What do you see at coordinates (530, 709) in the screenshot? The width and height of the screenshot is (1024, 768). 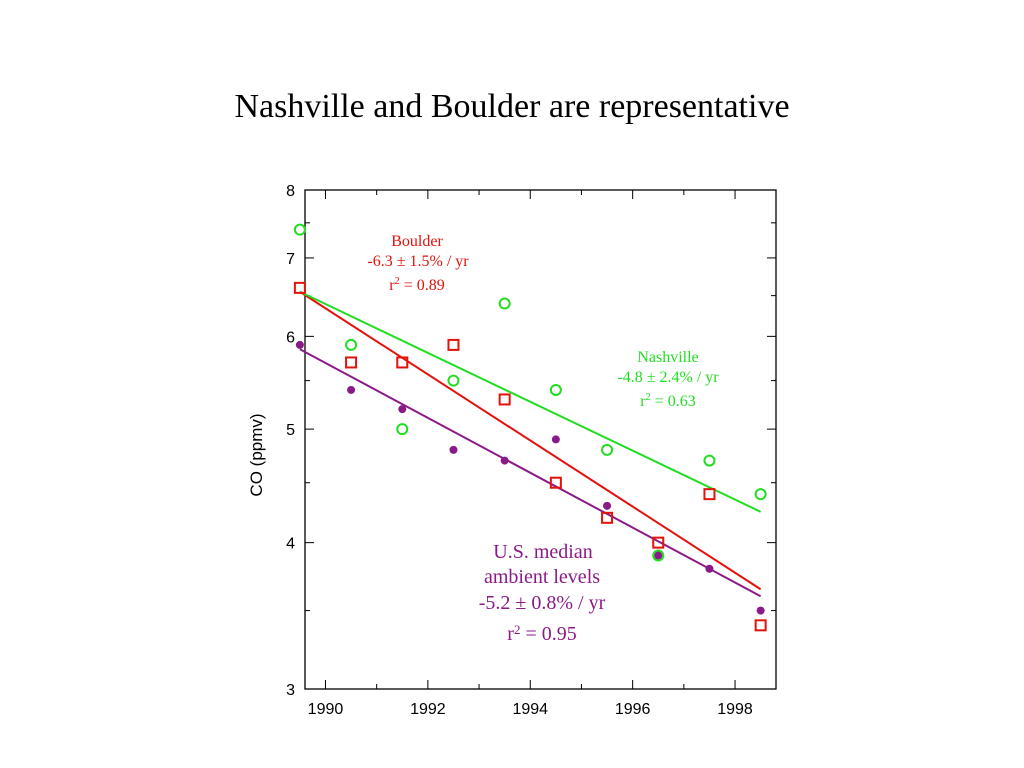 I see `x-tick-label: 1994` at bounding box center [530, 709].